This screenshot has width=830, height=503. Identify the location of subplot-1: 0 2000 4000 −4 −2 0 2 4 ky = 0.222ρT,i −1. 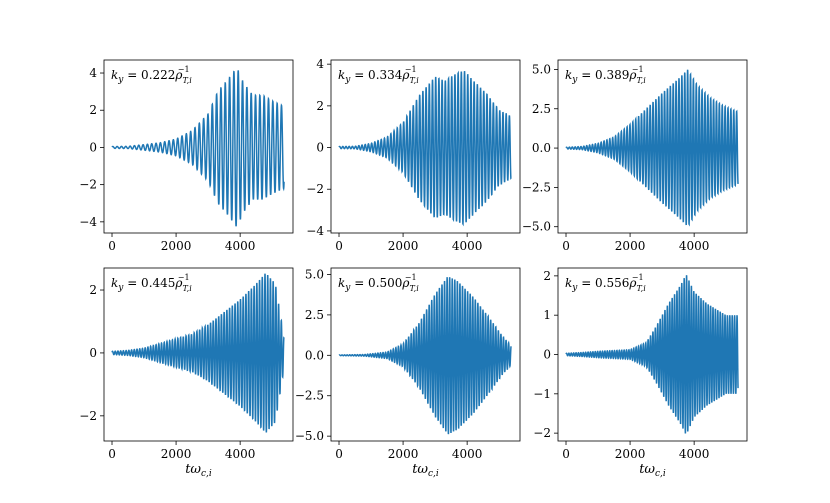
(186, 156).